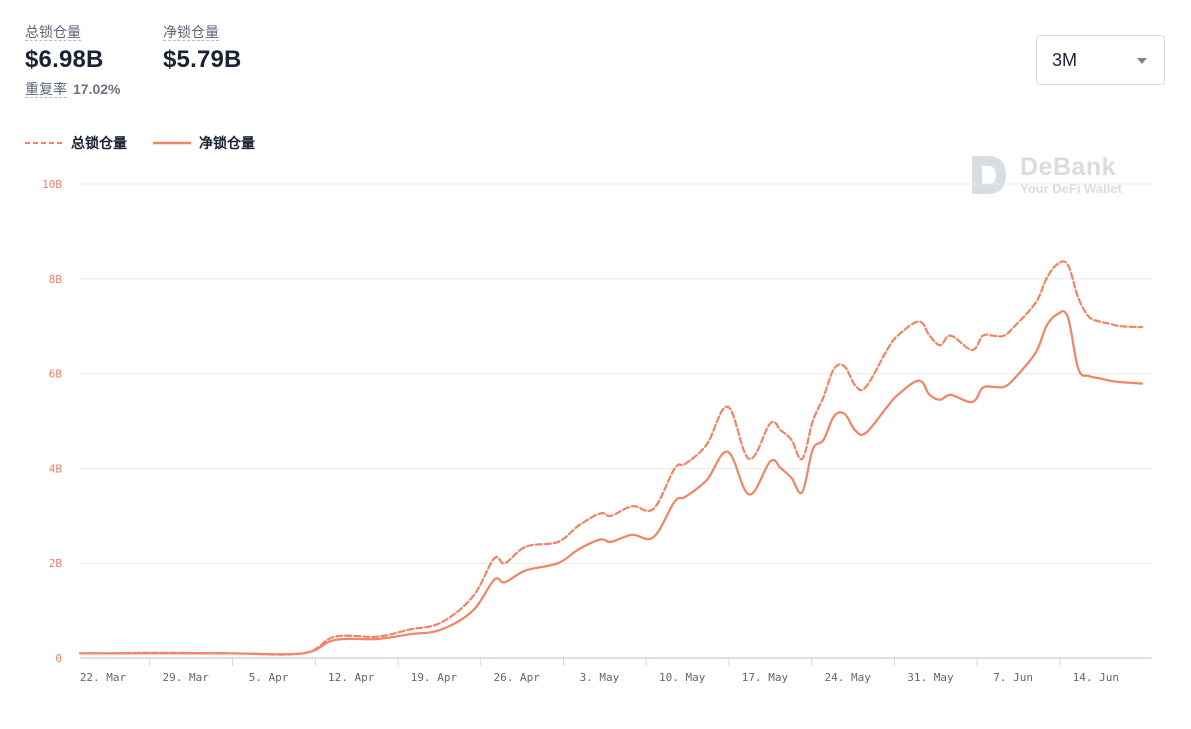 This screenshot has width=1191, height=729. What do you see at coordinates (56, 374) in the screenshot?
I see `y-tick-label: 6B` at bounding box center [56, 374].